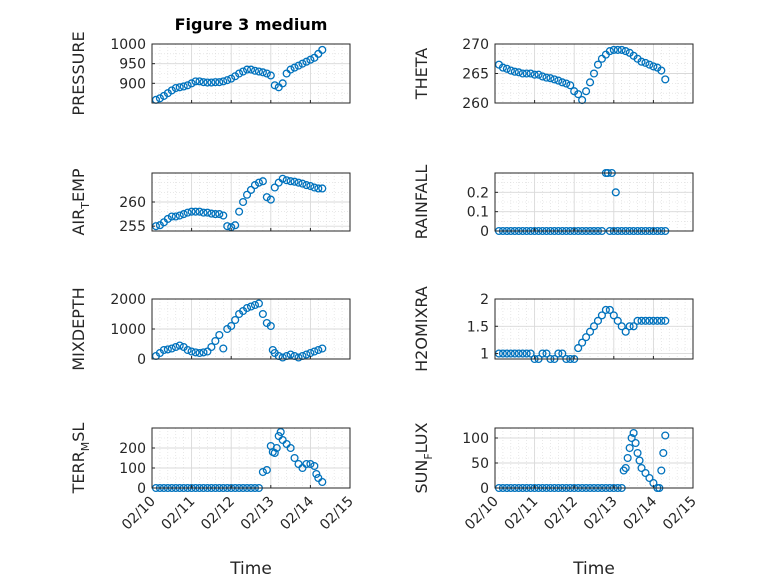  I want to click on y-tick-label: 0.1, so click(478, 213).